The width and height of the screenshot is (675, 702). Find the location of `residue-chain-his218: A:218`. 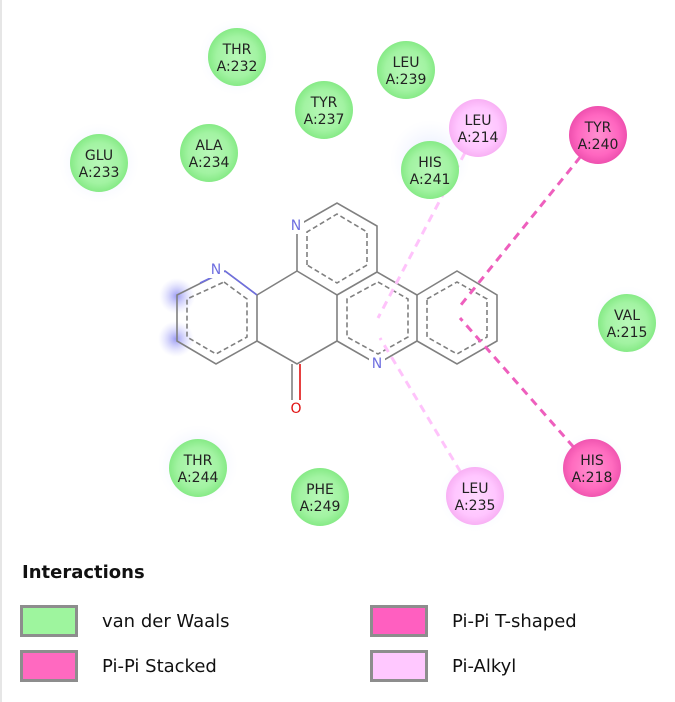

residue-chain-his218: A:218 is located at coordinates (592, 478).